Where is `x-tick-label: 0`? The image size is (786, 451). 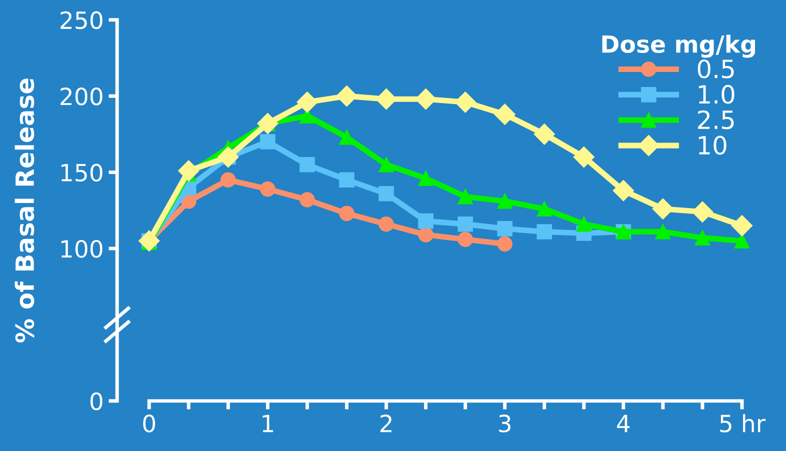 x-tick-label: 0 is located at coordinates (149, 423).